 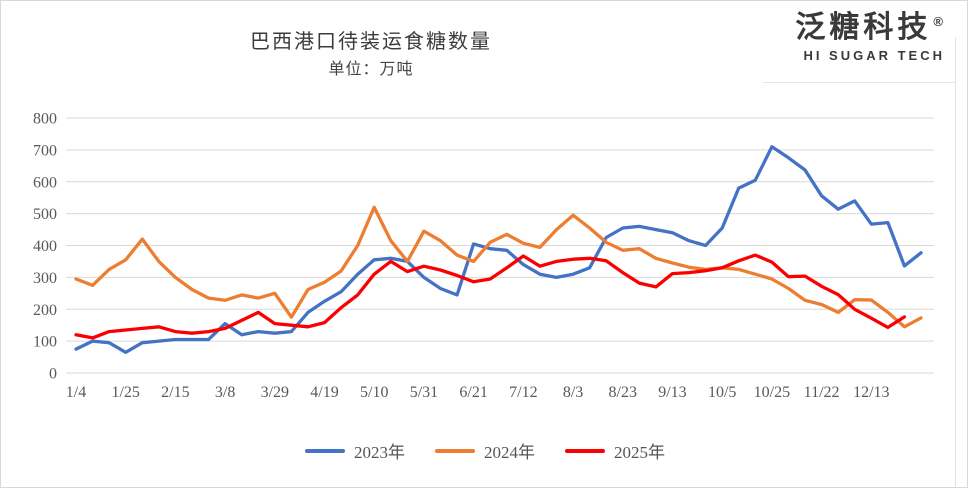 I want to click on chart-legend: 2023年 2024年 2025年, so click(x=484, y=450).